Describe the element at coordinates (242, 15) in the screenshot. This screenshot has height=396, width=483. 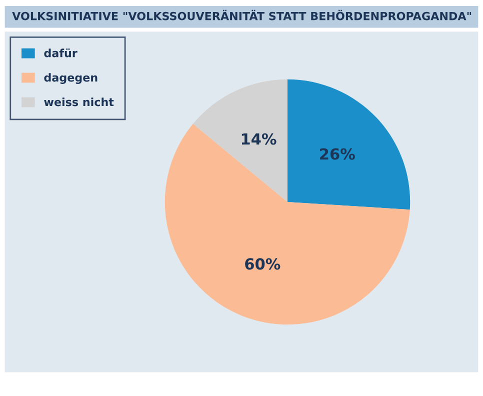
I see `chart-title: VOLKSINITIATIVE "VOLKSSOUVERÄNITÄT STATT BEHÖRDENPROPAGANDA"` at that location.